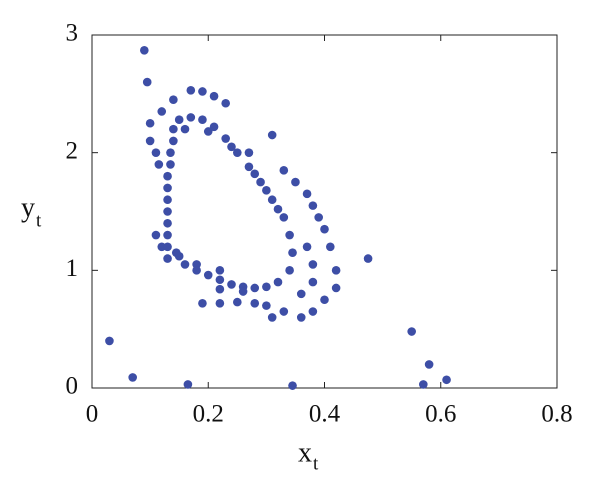 This screenshot has height=492, width=600. I want to click on x-tick-label: 0.4, so click(325, 414).